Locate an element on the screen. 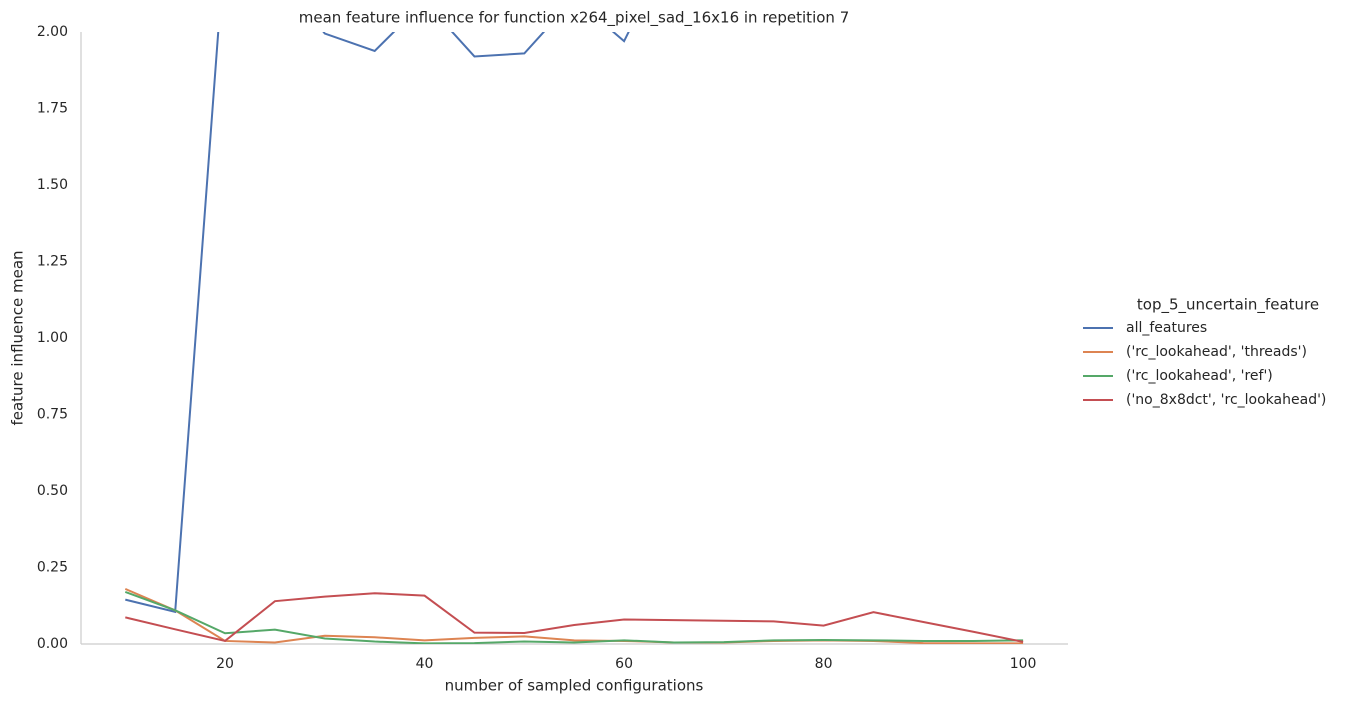 The width and height of the screenshot is (1358, 706). x-tick-label: 100 is located at coordinates (1023, 664).